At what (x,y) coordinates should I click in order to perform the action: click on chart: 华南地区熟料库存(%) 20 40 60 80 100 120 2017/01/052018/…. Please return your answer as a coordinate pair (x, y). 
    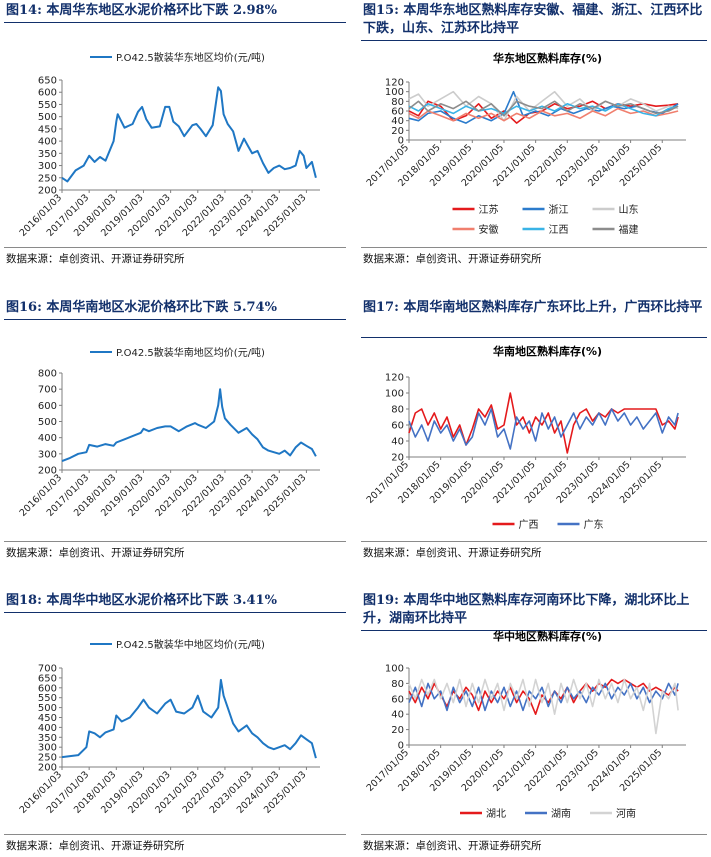
    Looking at the image, I should click on (525, 437).